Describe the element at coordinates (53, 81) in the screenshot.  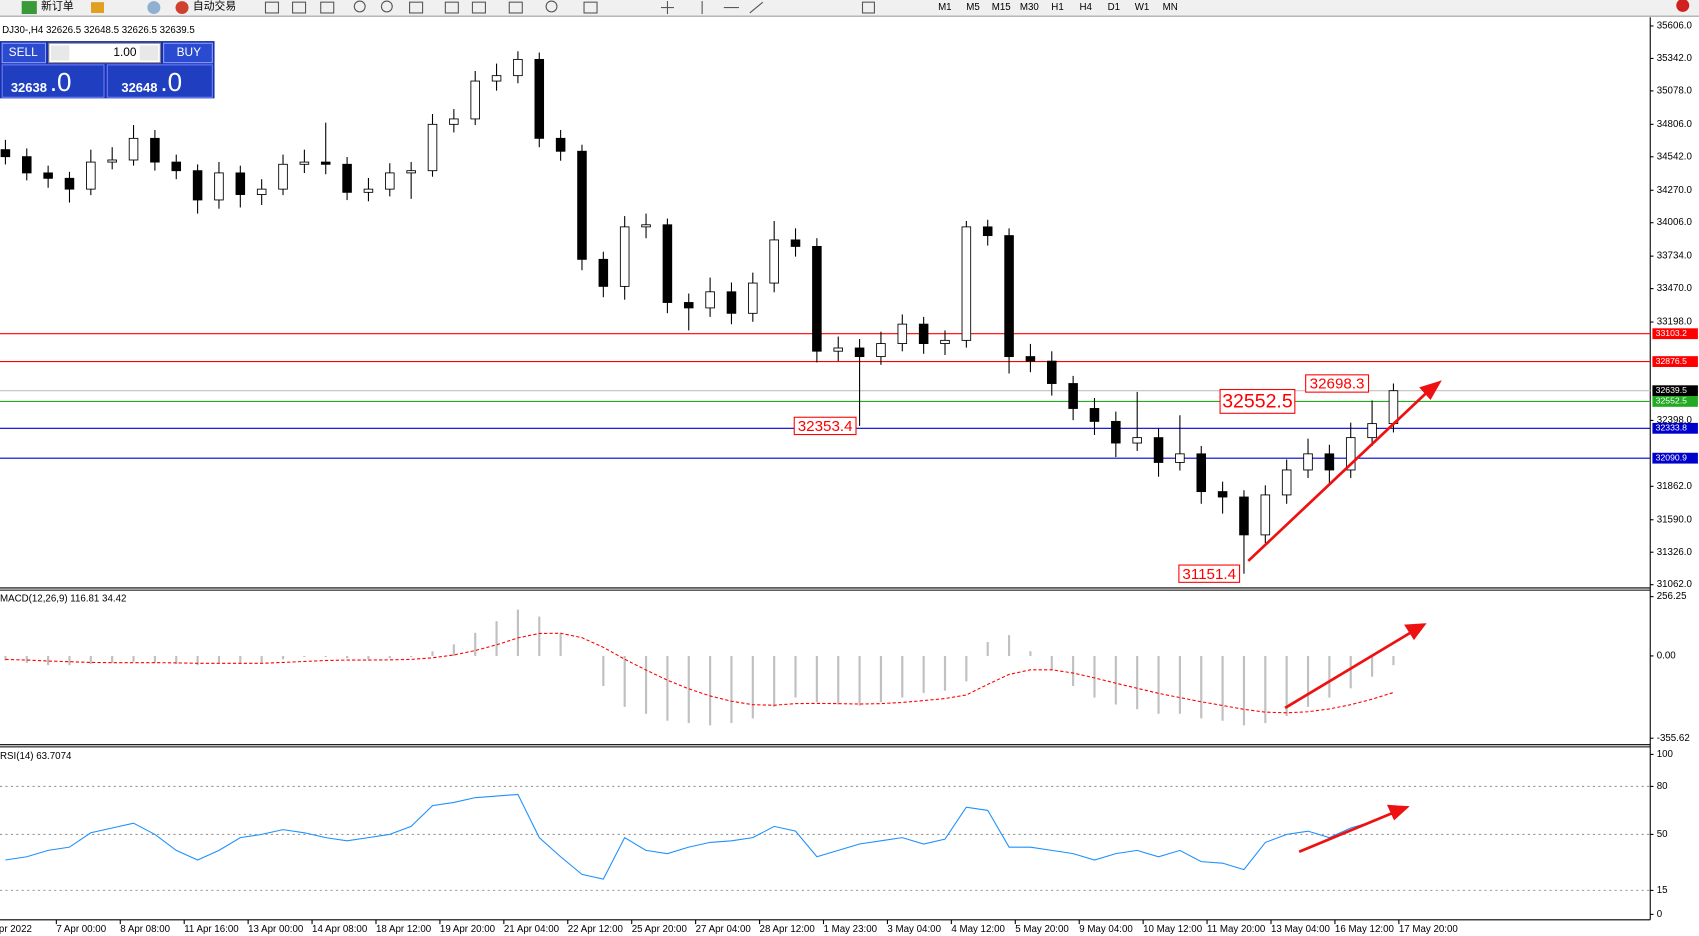
I see `bid-box` at that location.